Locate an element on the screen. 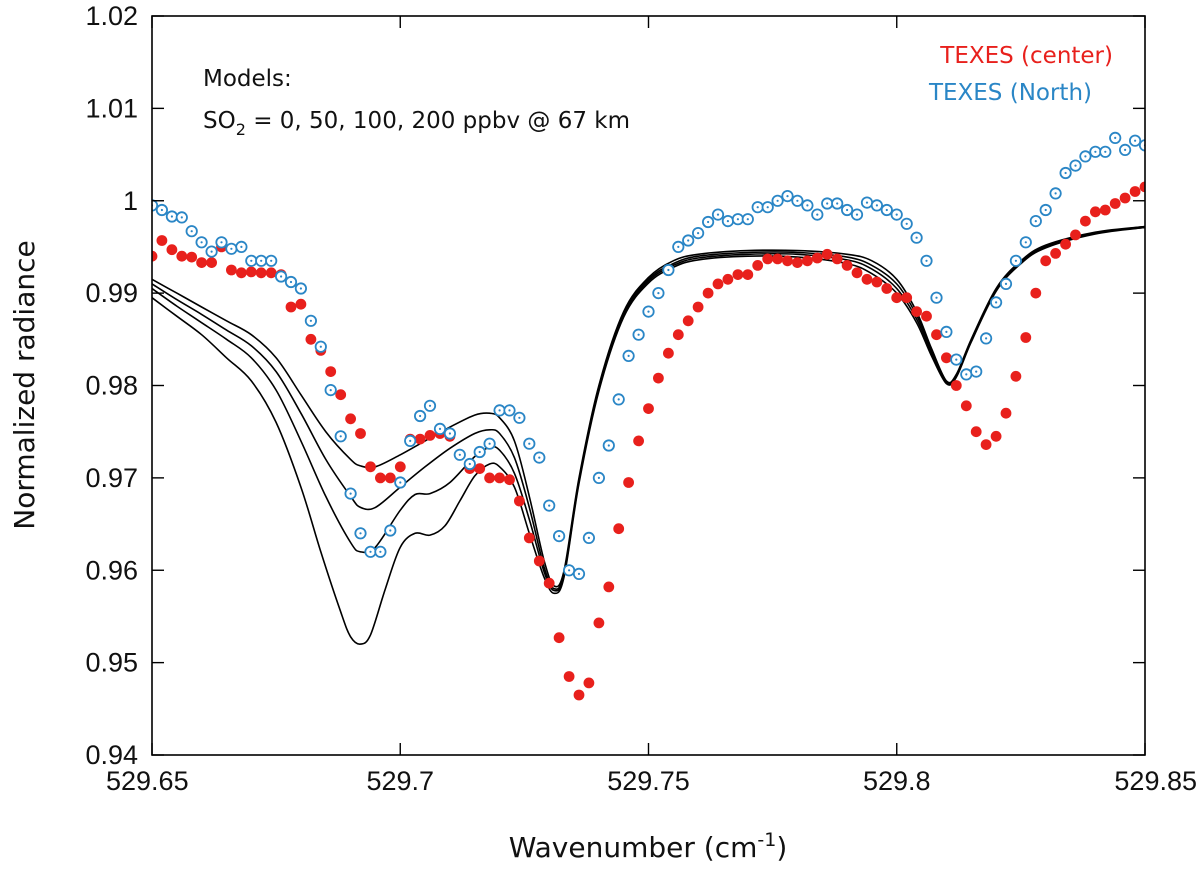  y-tick-label-0: 0.94 is located at coordinates (111, 755).